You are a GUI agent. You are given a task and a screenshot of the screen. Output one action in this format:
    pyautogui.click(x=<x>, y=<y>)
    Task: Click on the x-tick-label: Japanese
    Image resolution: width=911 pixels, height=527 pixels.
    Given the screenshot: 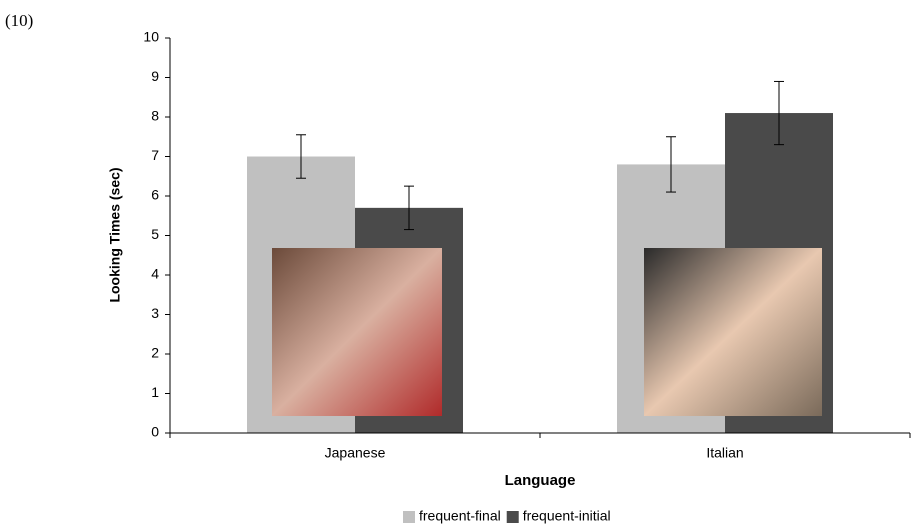 What is the action you would take?
    pyautogui.click(x=355, y=453)
    